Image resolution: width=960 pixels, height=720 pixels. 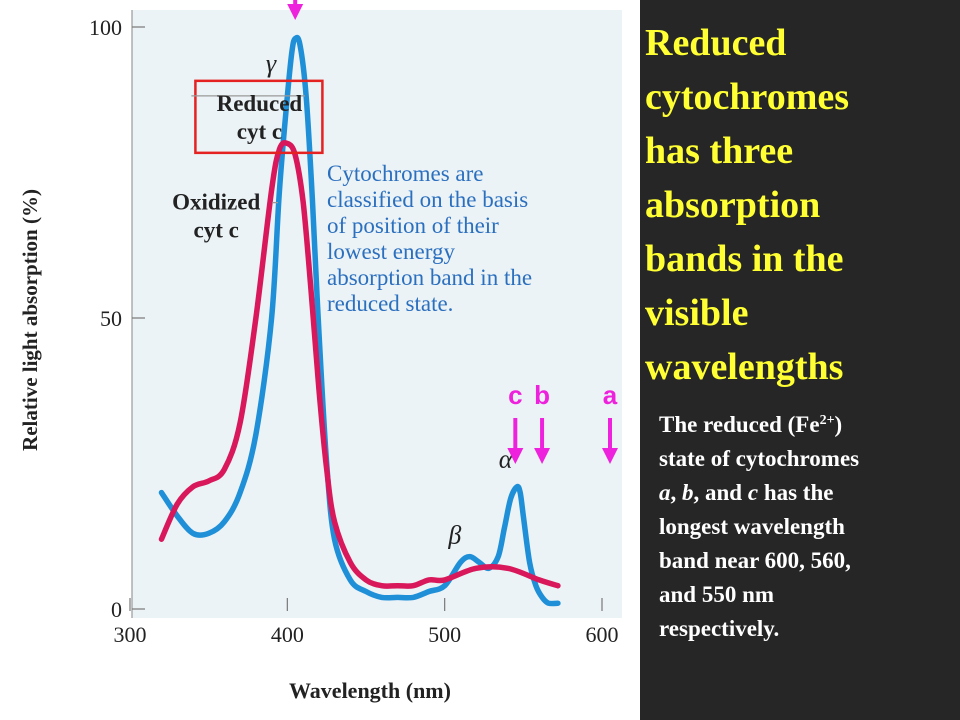 What do you see at coordinates (542, 441) in the screenshot?
I see `band-b-arrow` at bounding box center [542, 441].